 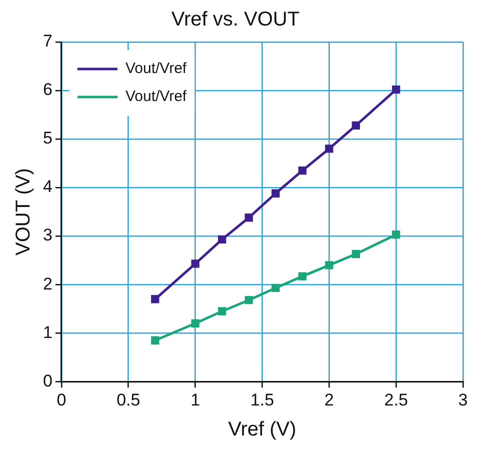 What do you see at coordinates (47, 41) in the screenshot?
I see `y-tick-label: 7` at bounding box center [47, 41].